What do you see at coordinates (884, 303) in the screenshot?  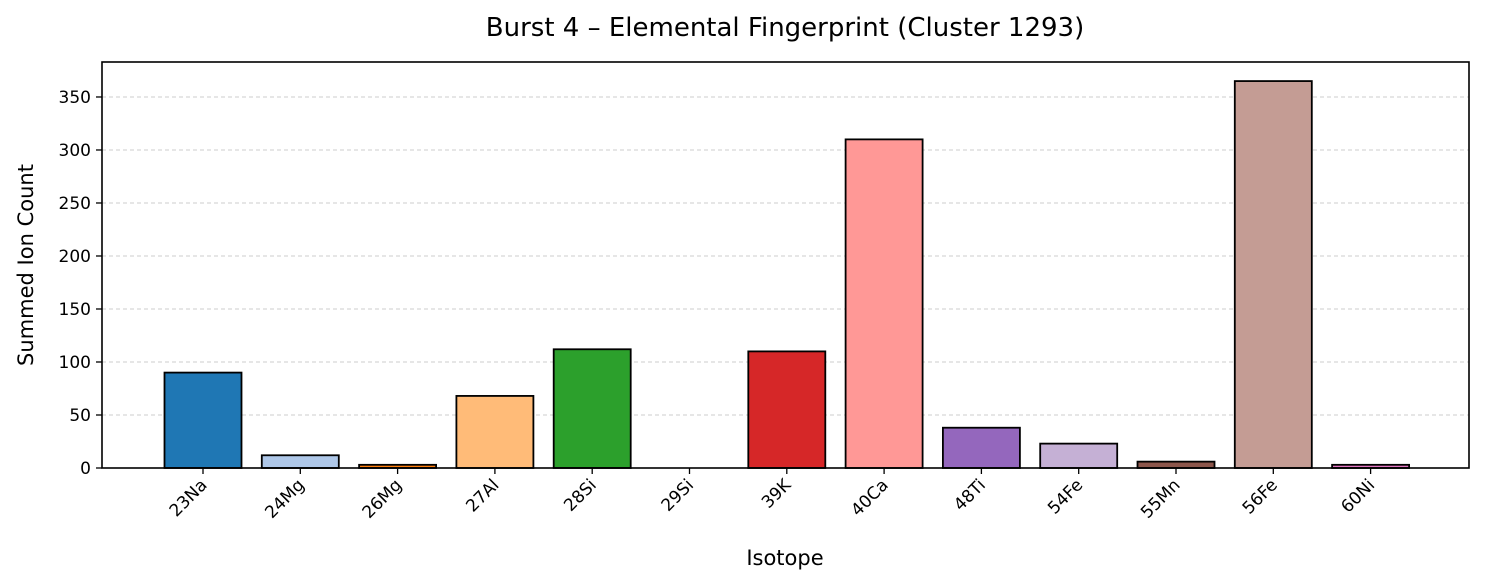 I see `bar-40ca` at bounding box center [884, 303].